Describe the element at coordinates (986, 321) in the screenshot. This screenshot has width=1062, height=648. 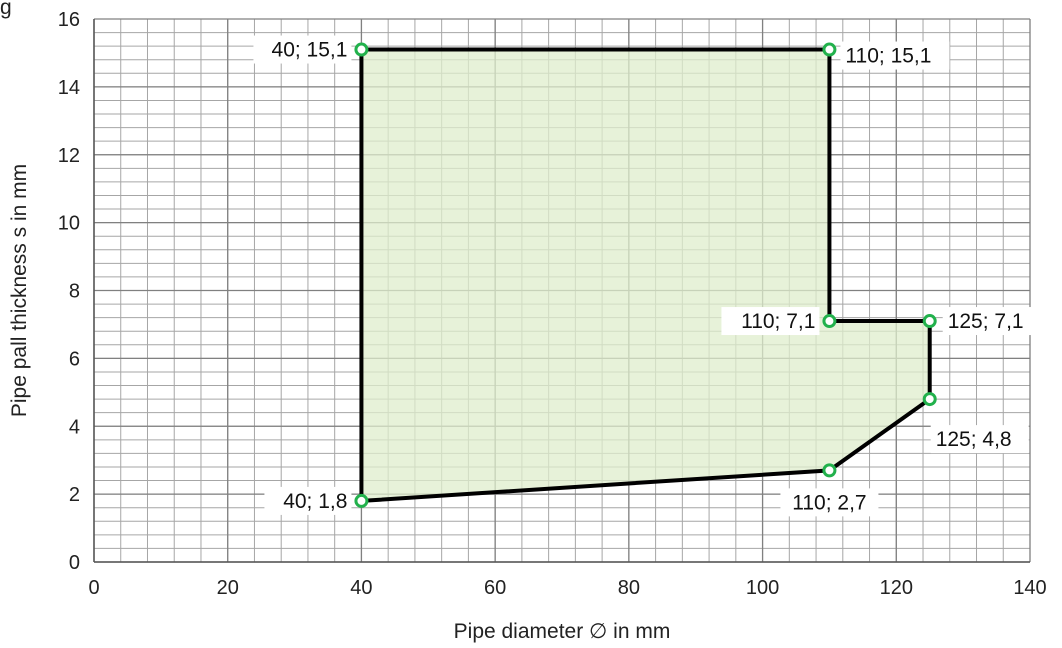
I see `point-label: 125; 7,1` at that location.